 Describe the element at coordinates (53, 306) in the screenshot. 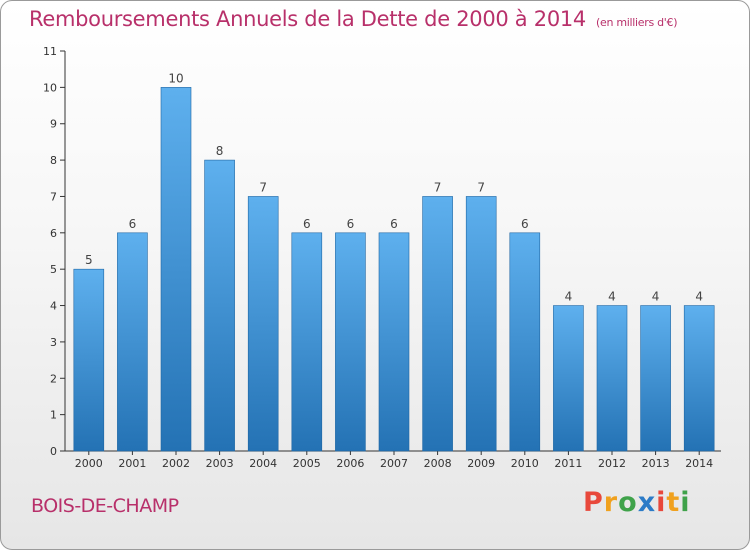

I see `y-tick-label: 4` at that location.